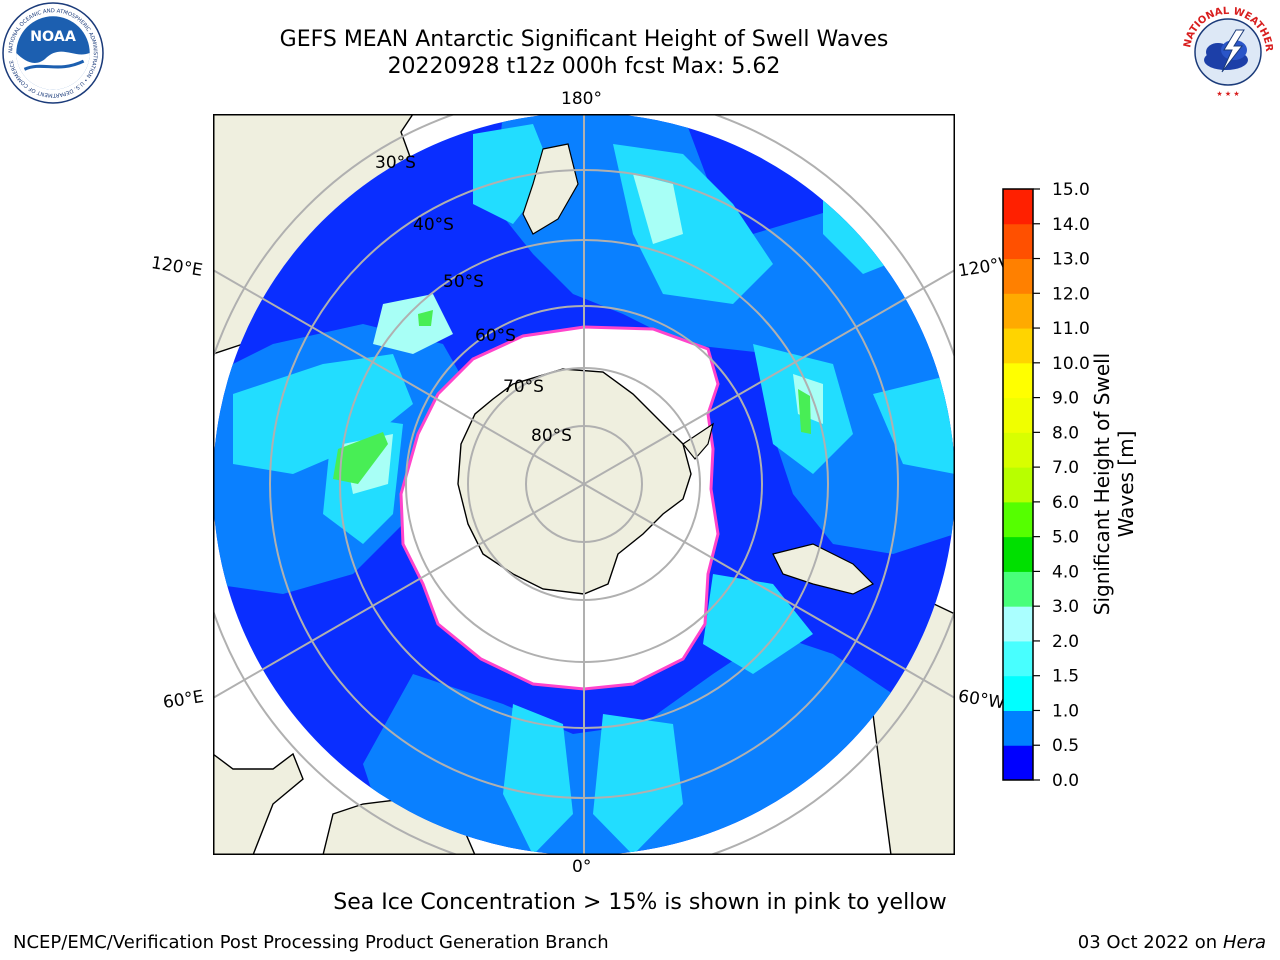 This screenshot has height=960, width=1280. Describe the element at coordinates (551, 436) in the screenshot. I see `lat-label-80s: 80°S` at that location.